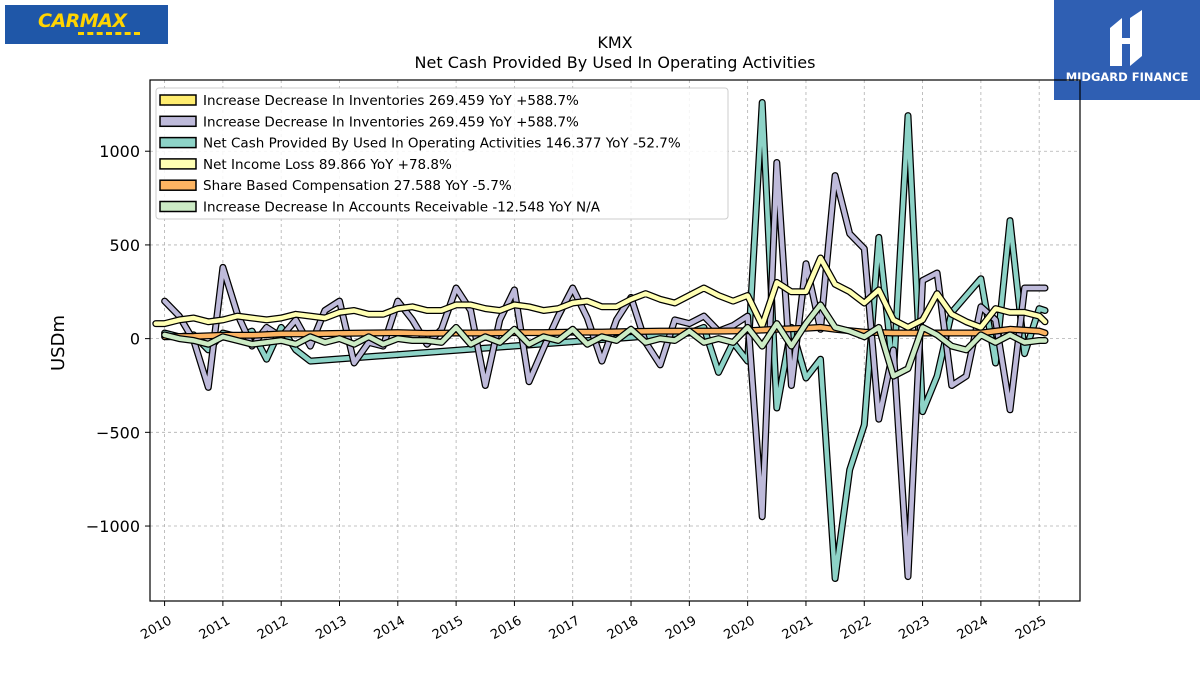 This screenshot has height=675, width=1200. Describe the element at coordinates (1127, 77) in the screenshot. I see `midgard-finance-name: MIDGARD FINANCE` at that location.